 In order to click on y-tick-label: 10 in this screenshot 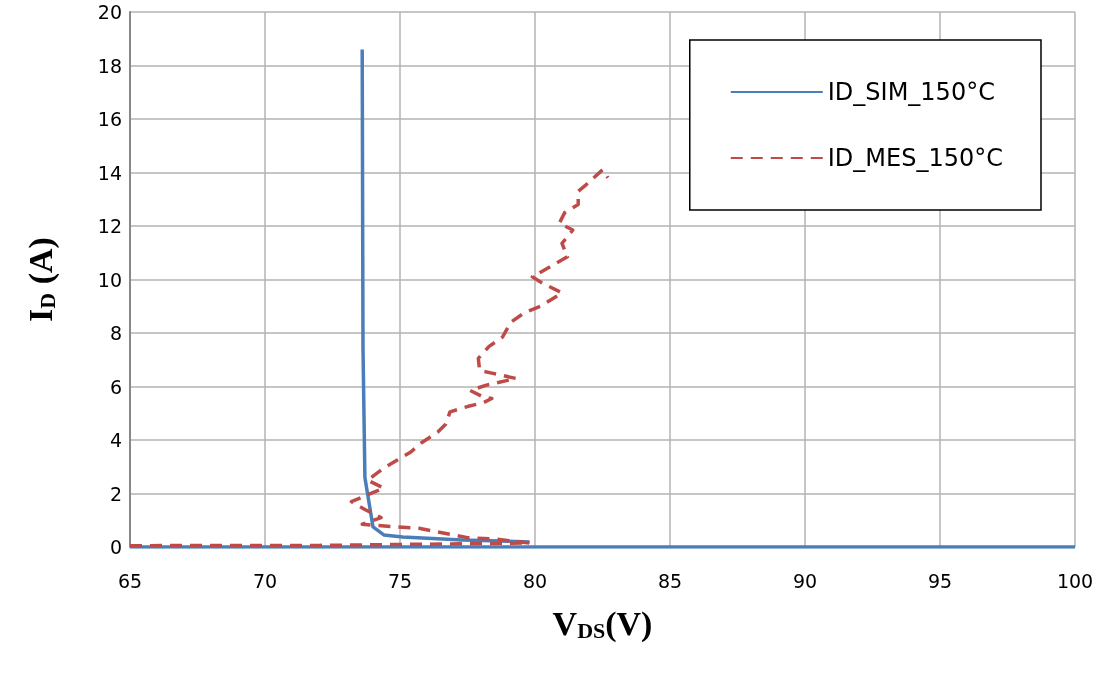, I will do `click(109, 279)`.